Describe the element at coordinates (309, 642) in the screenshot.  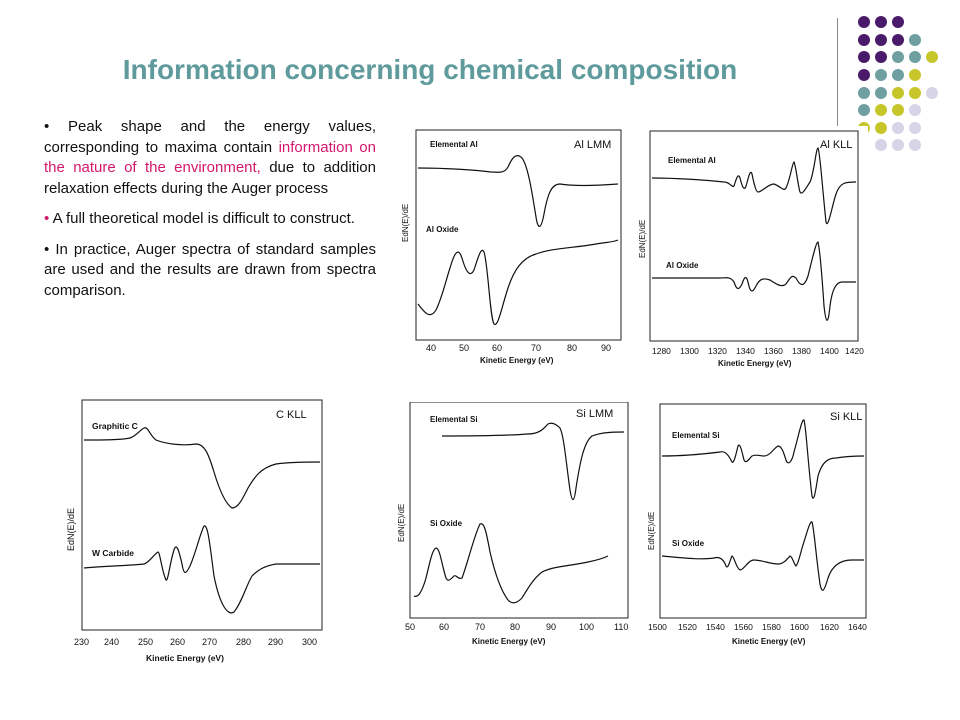
I see `x-tick-label: 300` at that location.